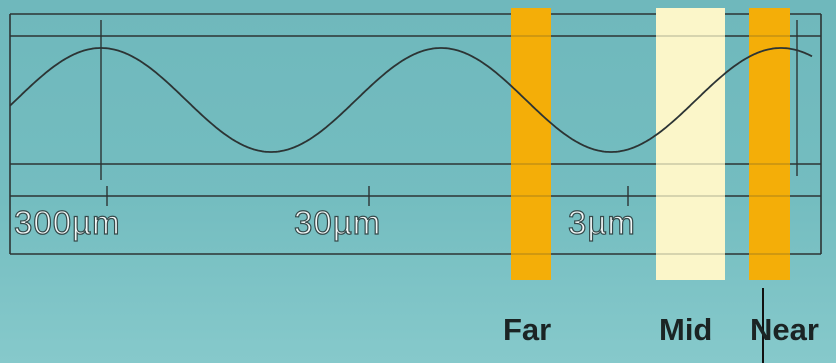 This screenshot has width=836, height=363. I want to click on scale-label-30um: 30µm, so click(337, 222).